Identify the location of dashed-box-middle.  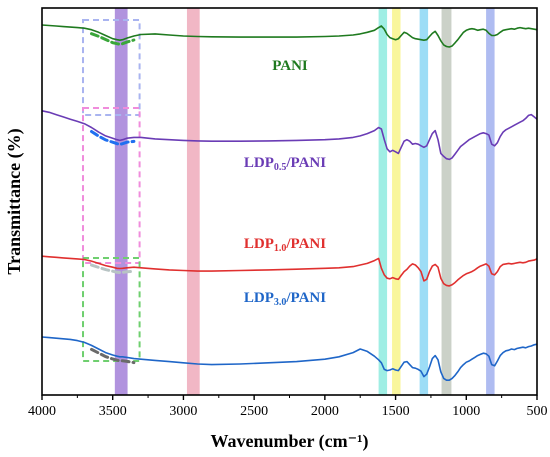
(111, 185).